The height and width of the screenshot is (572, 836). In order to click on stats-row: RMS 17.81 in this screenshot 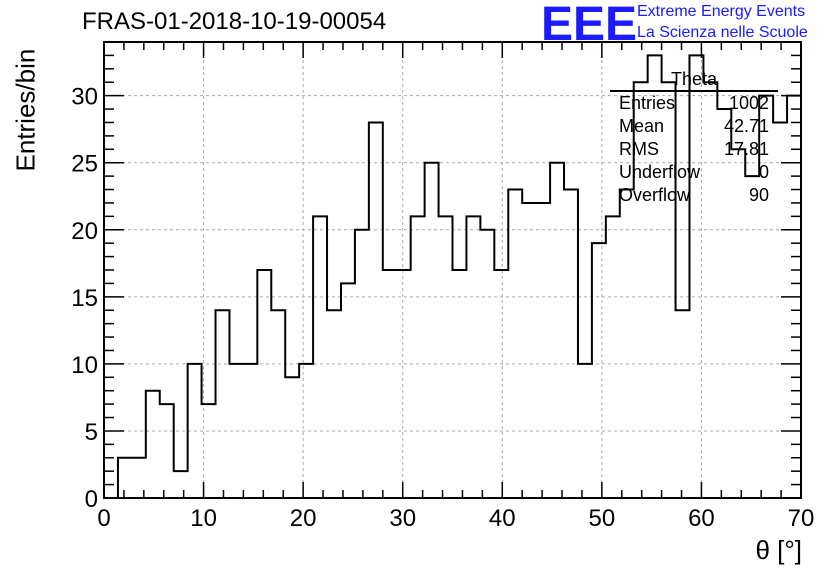, I will do `click(694, 149)`.